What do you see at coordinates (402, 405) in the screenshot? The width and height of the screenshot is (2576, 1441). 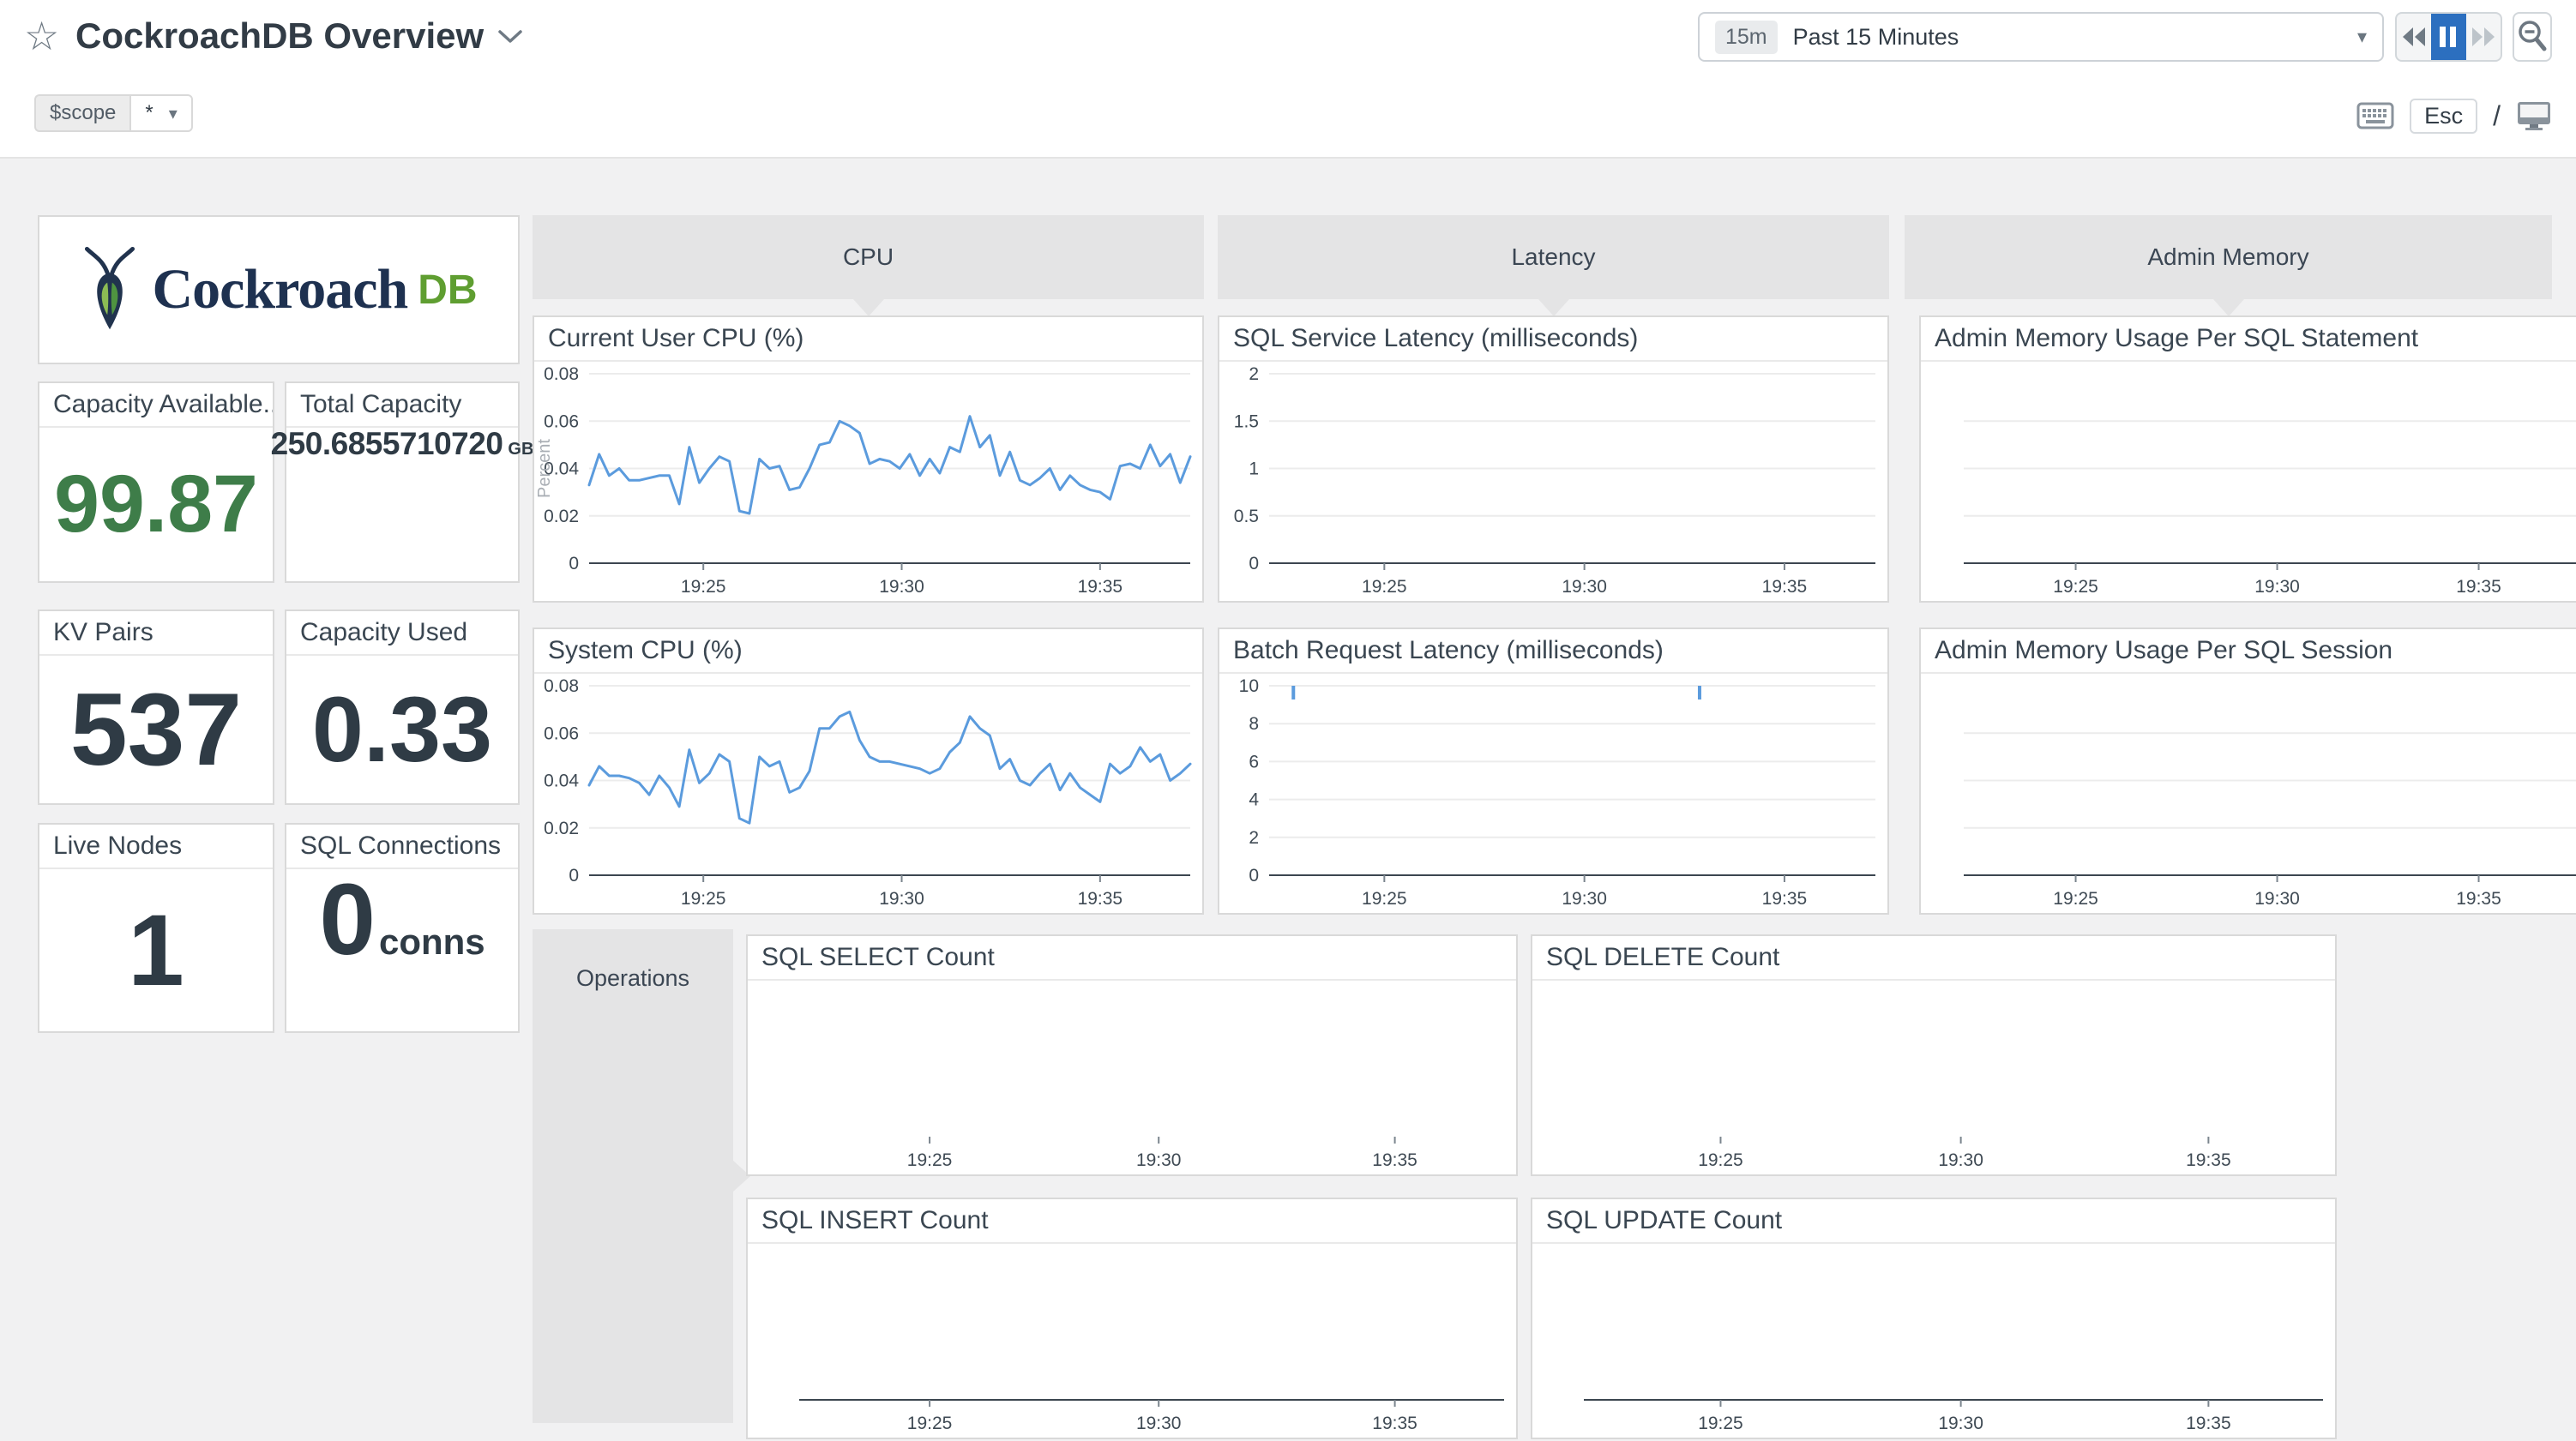 I see `stat-label: Total Capacity` at bounding box center [402, 405].